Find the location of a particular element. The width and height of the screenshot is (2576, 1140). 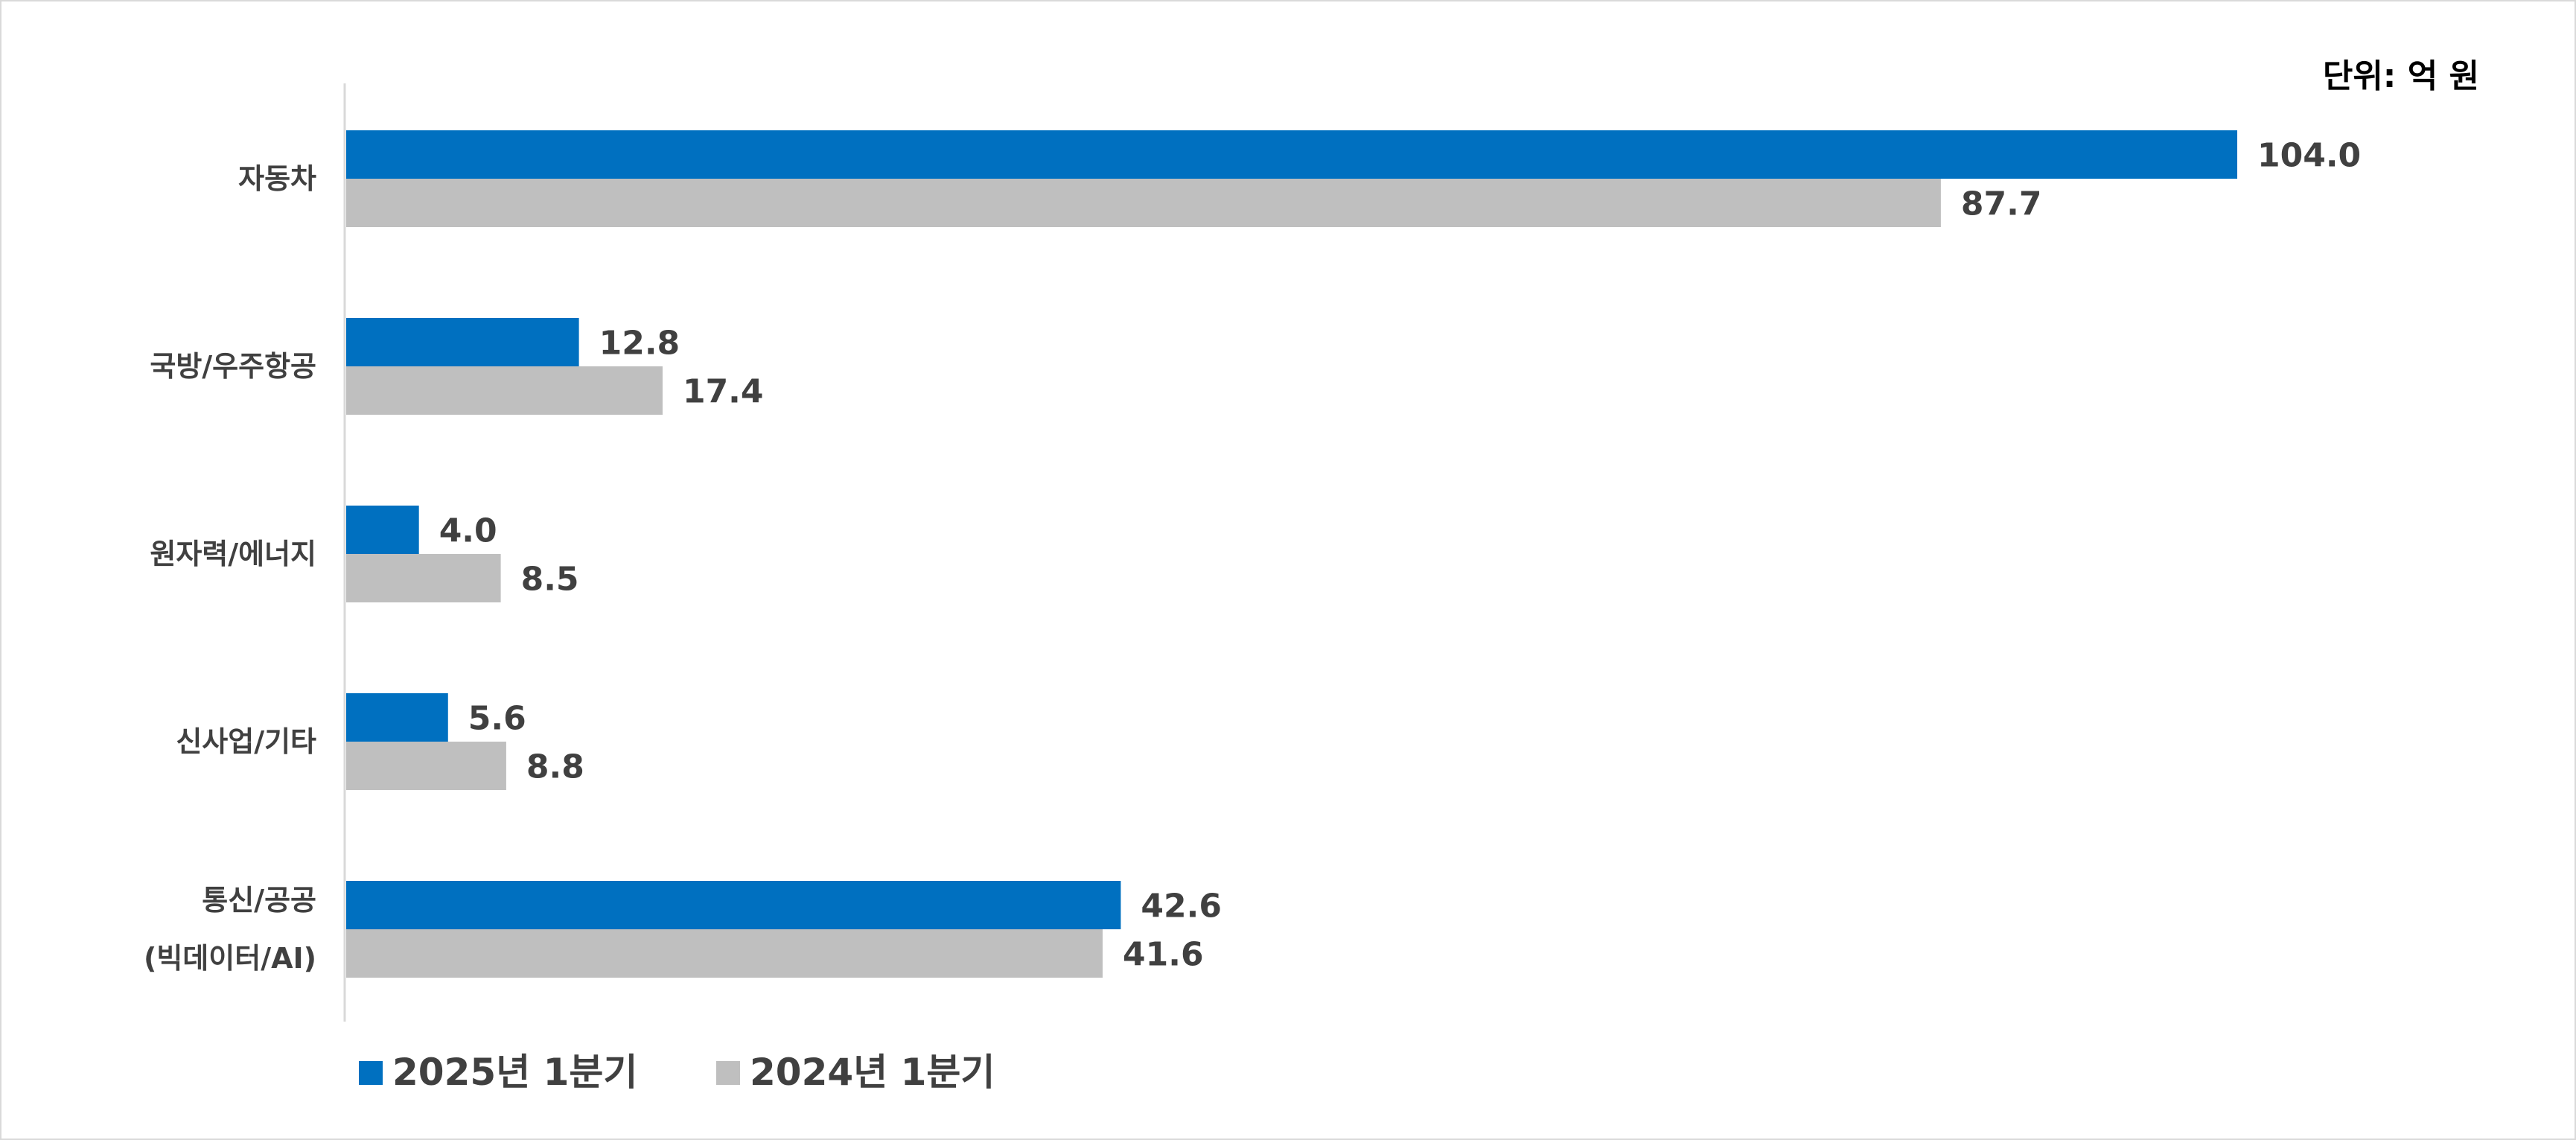

legend-label: 2024년 1분기 is located at coordinates (872, 1072).